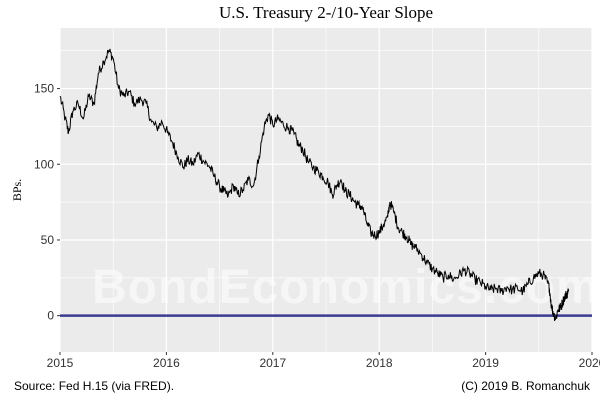 This screenshot has height=400, width=600. What do you see at coordinates (17, 190) in the screenshot?
I see `y-axis-label: BPs.` at bounding box center [17, 190].